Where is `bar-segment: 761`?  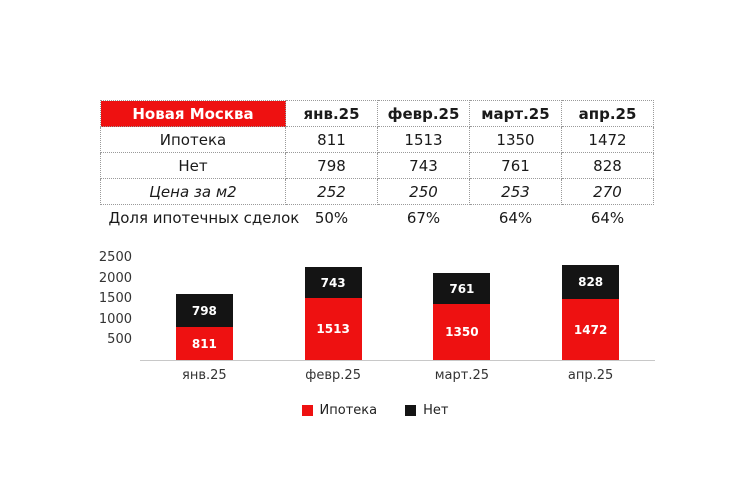 bar-segment: 761 is located at coordinates (462, 288).